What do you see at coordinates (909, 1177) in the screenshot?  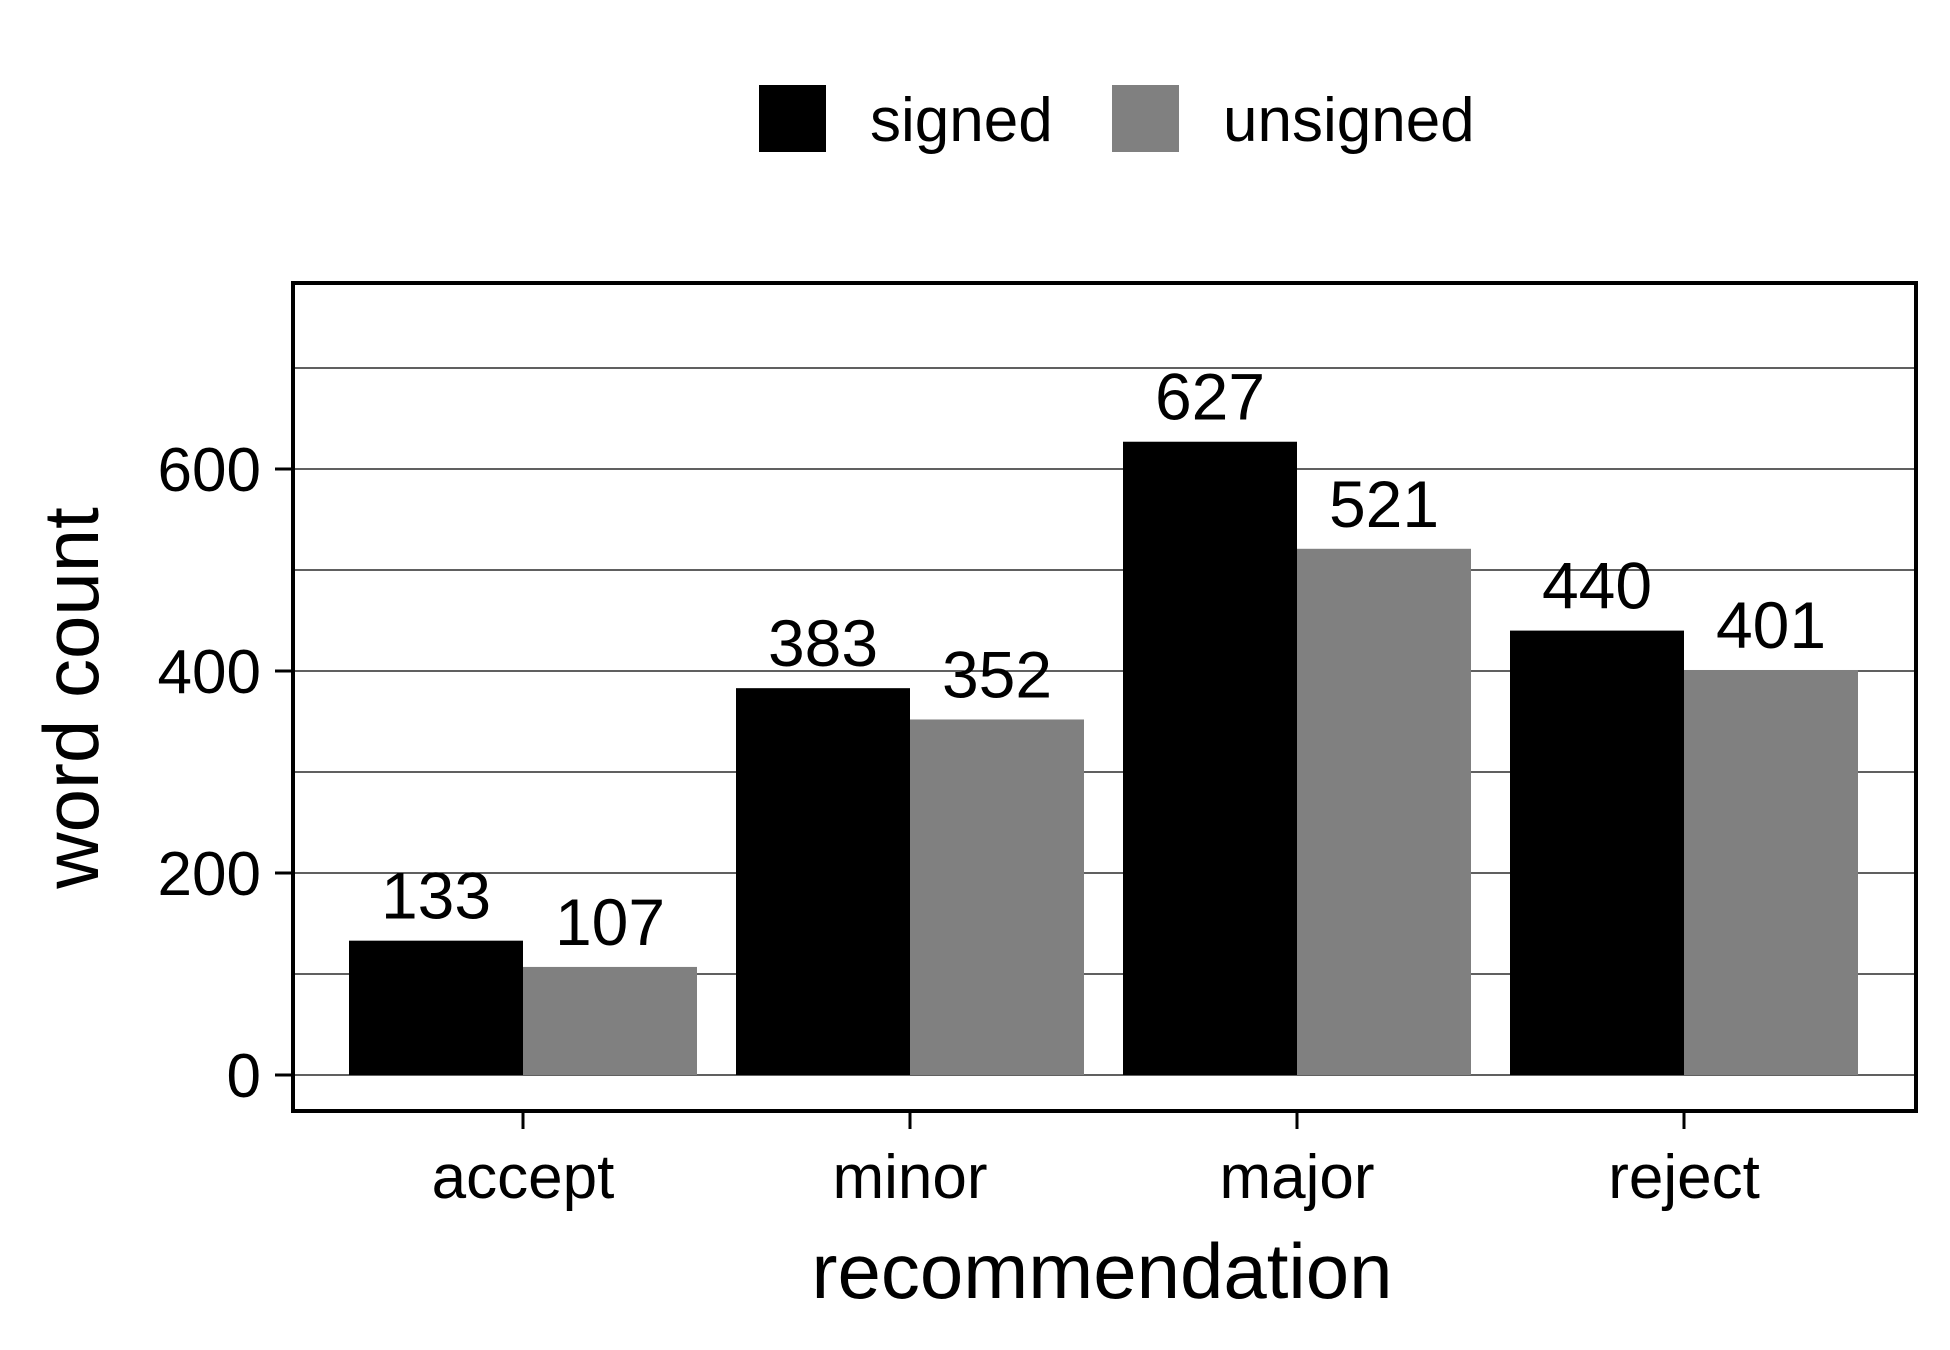 I see `x-tick-label-minor: minor` at bounding box center [909, 1177].